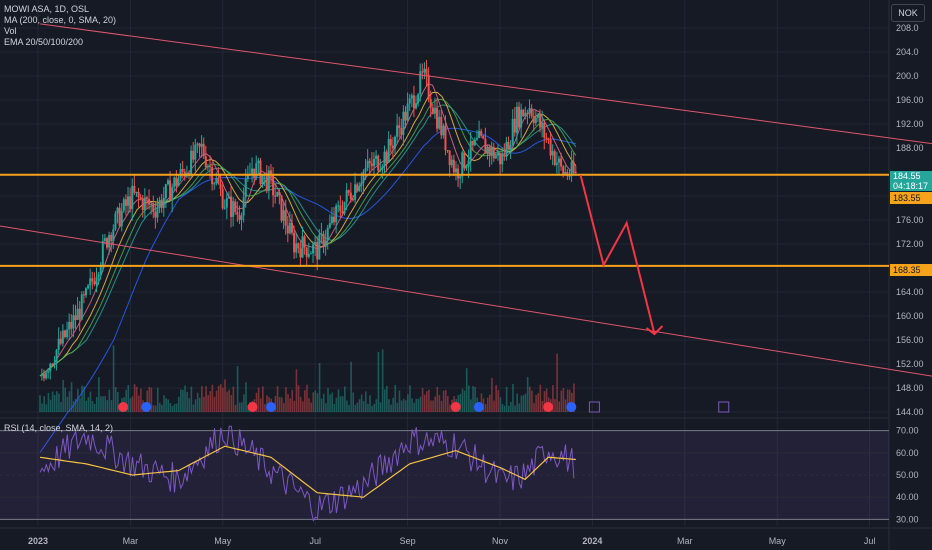  What do you see at coordinates (44, 42) in the screenshot?
I see `legend-ema: EMA 20/50/100/200` at bounding box center [44, 42].